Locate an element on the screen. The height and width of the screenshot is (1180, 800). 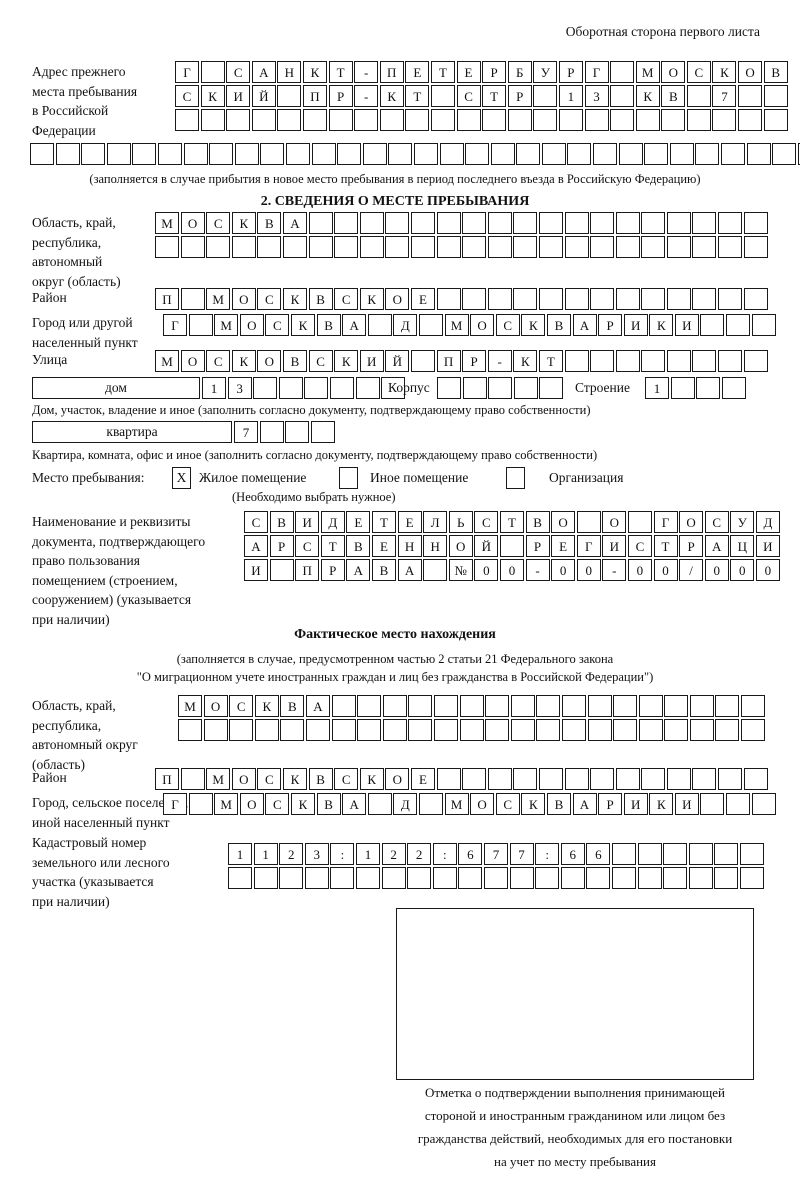
form-cell: 6 is located at coordinates (598, 854).